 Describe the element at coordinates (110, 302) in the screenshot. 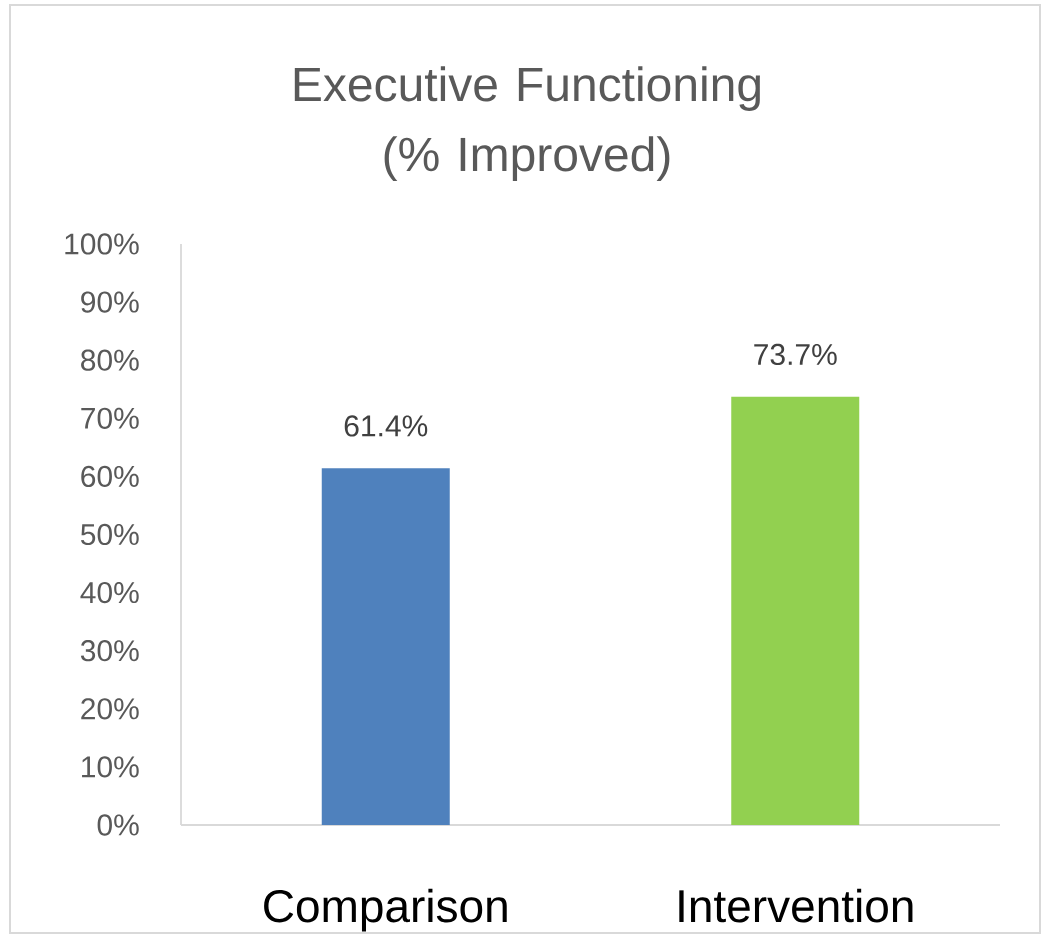

I see `y-tick-label: 90%` at that location.